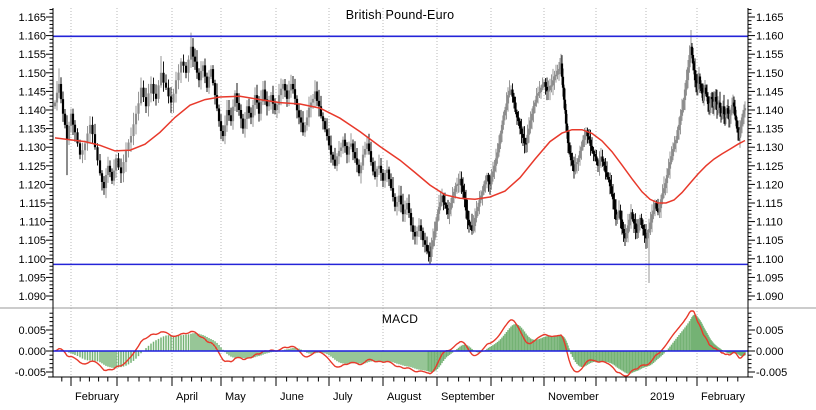 This screenshot has height=410, width=816. What do you see at coordinates (400, 343) in the screenshot?
I see `macd-line` at bounding box center [400, 343].